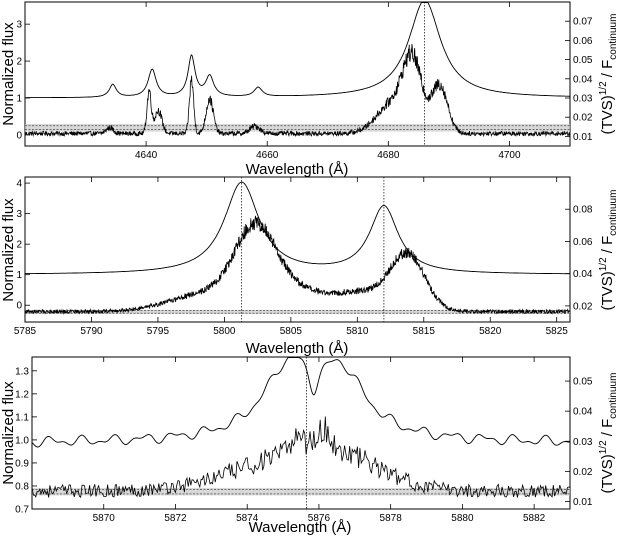 Image resolution: width=622 pixels, height=540 pixels. What do you see at coordinates (158, 331) in the screenshot?
I see `x-tick-label: 5795` at bounding box center [158, 331].